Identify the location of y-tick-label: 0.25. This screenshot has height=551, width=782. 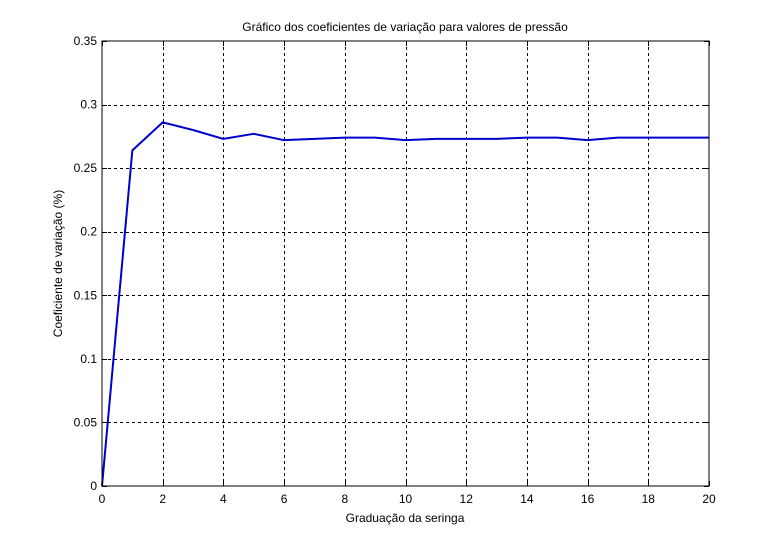
(86, 168).